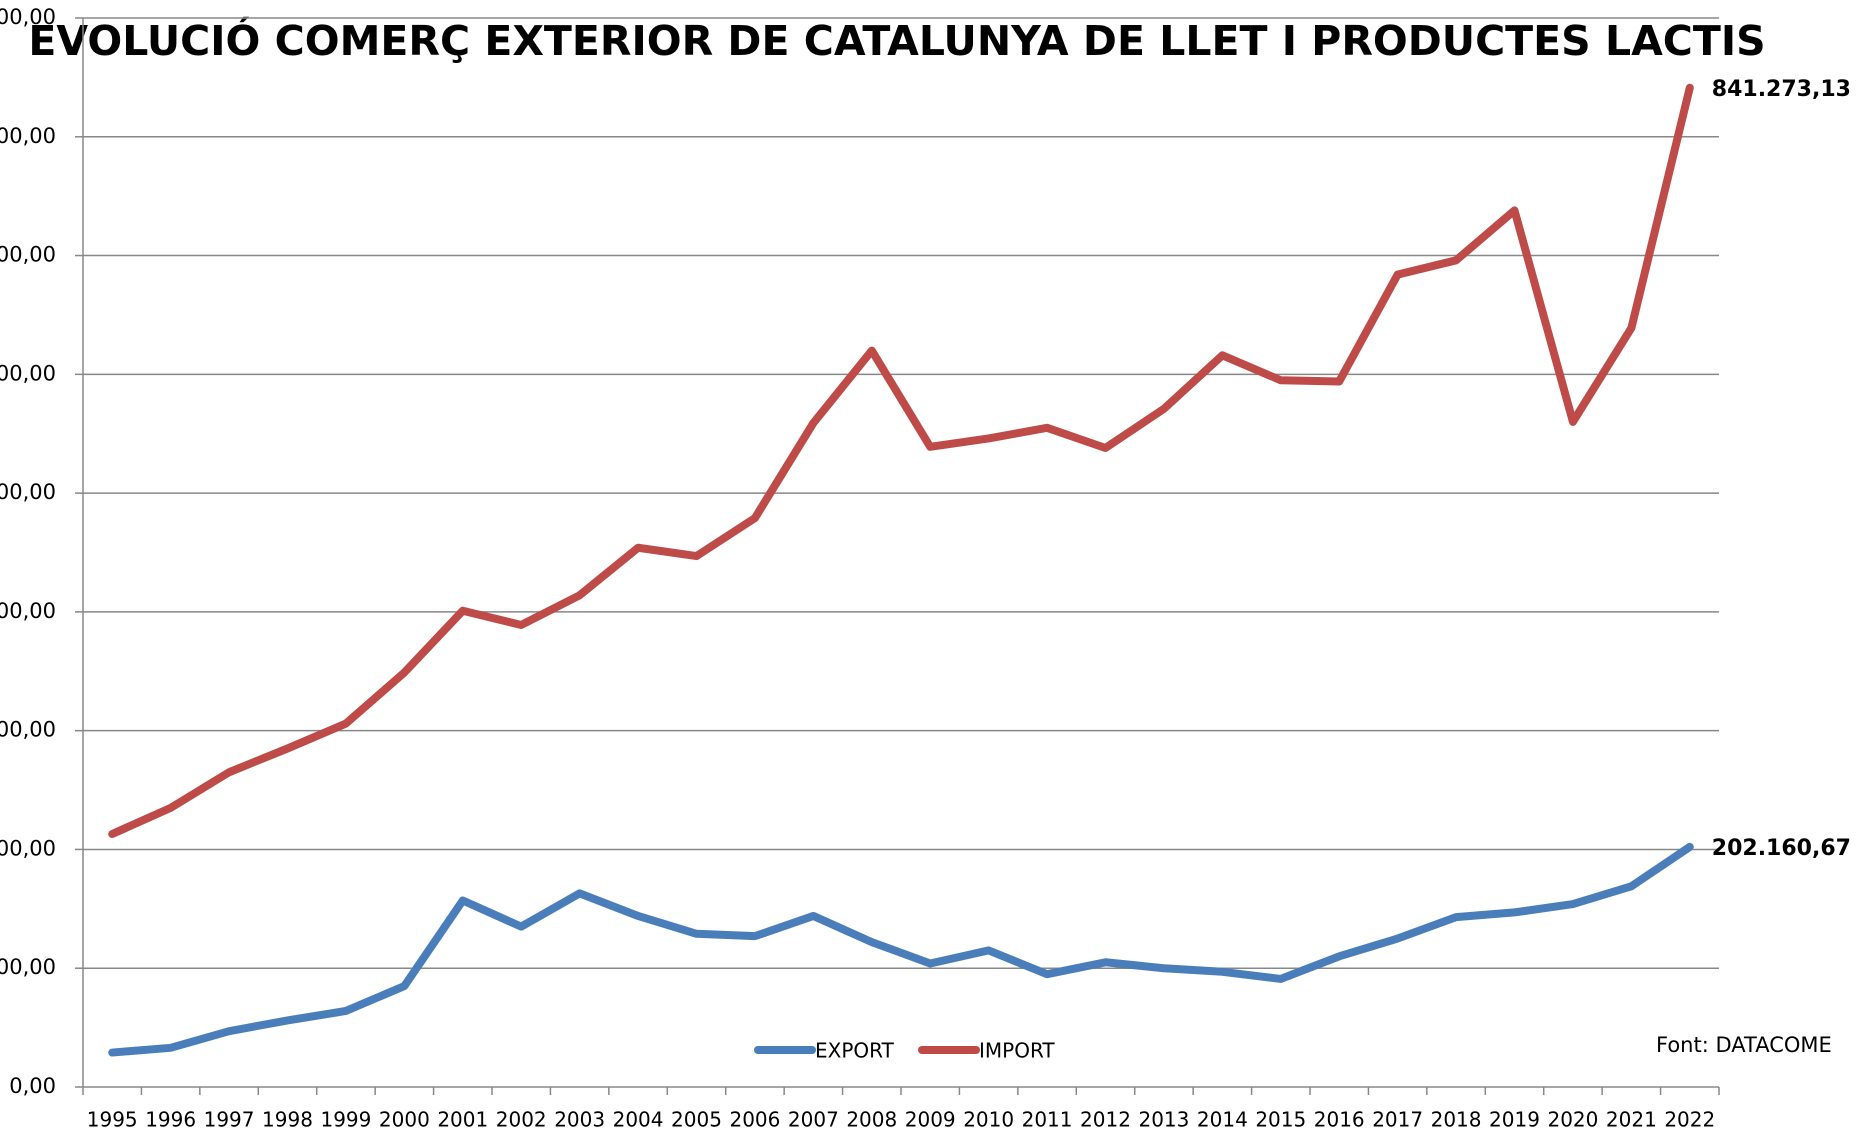  I want to click on x-tick-label: 2021, so click(1631, 1119).